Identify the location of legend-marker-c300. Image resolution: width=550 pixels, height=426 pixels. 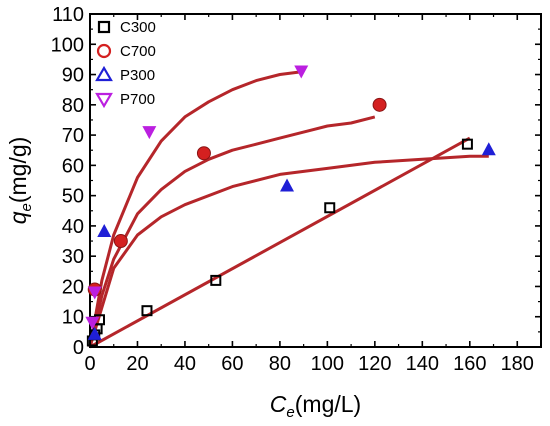
(104, 27).